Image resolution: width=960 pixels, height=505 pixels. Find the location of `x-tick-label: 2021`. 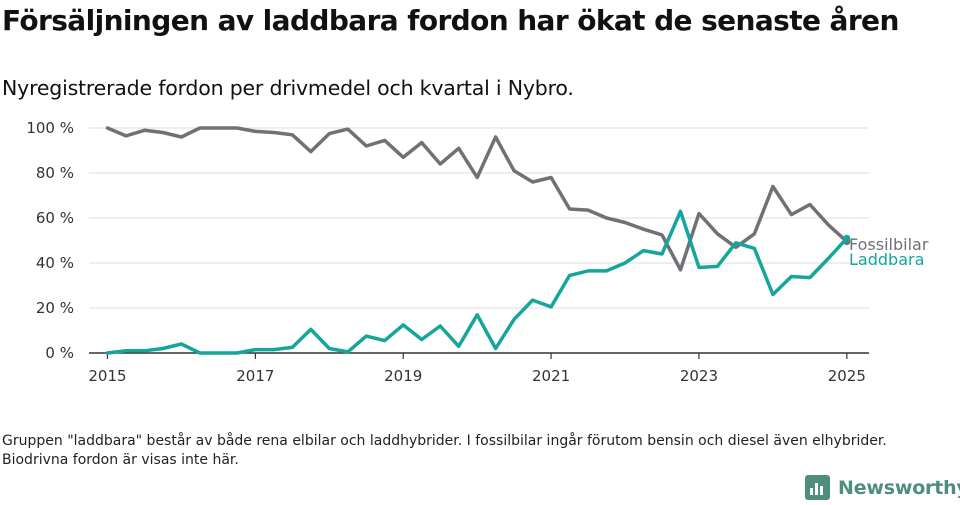

x-tick-label: 2021 is located at coordinates (551, 376).